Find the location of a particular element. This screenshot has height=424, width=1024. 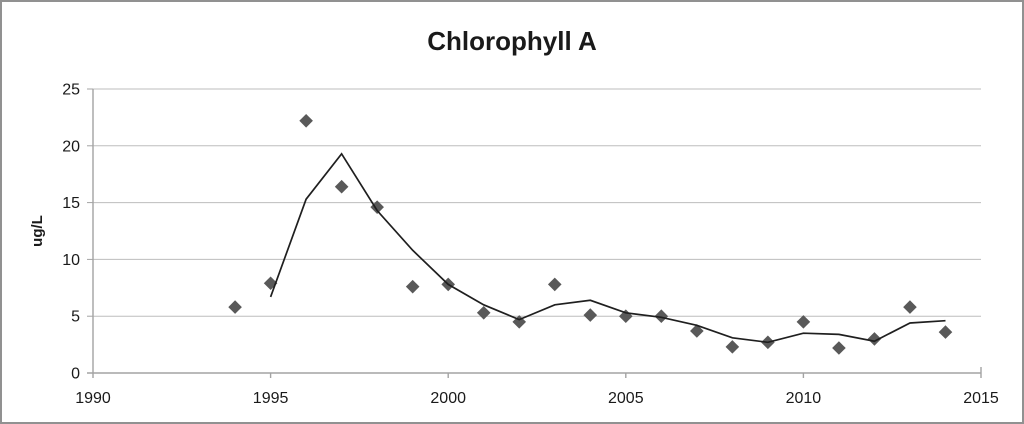

y-axis-title: ug/L is located at coordinates (37, 231).